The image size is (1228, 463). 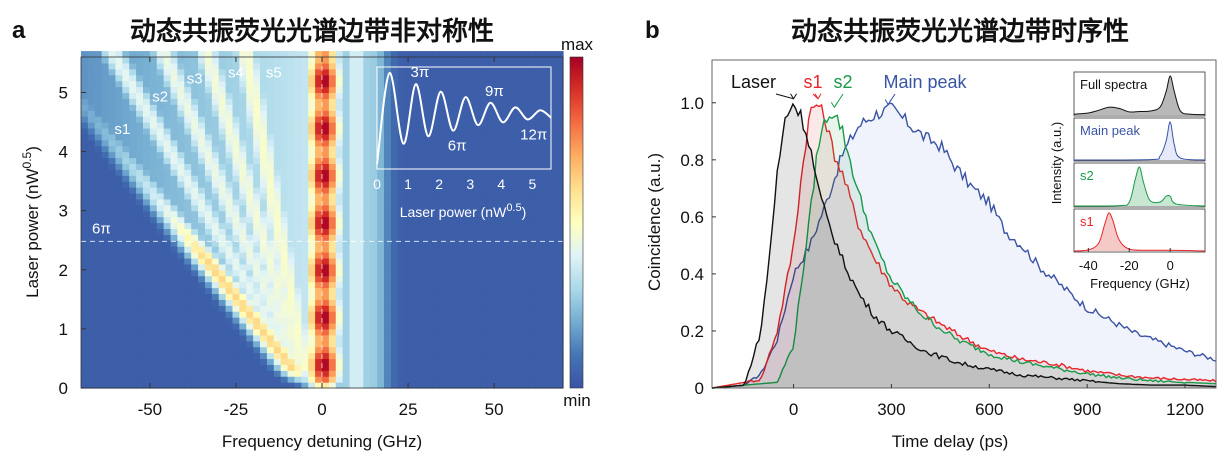 I want to click on x-tick-label: 1200, so click(x=1185, y=409).